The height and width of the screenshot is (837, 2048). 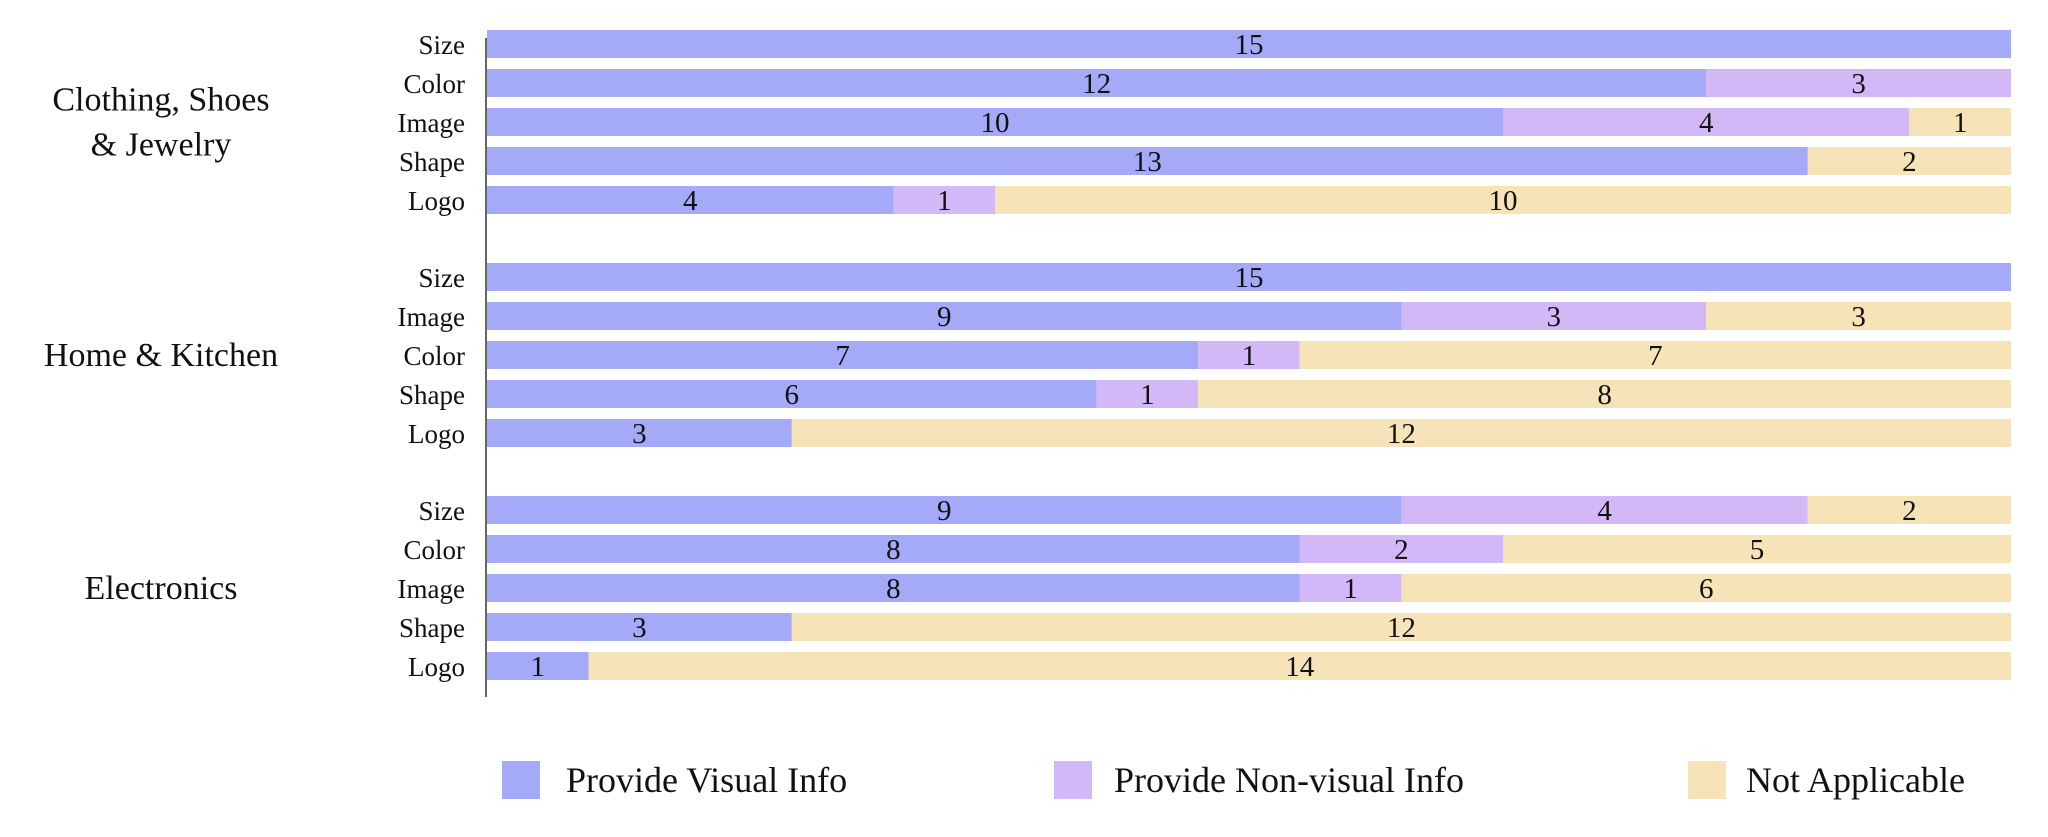 I want to click on legend-swatch-nonvisual, so click(x=1073, y=780).